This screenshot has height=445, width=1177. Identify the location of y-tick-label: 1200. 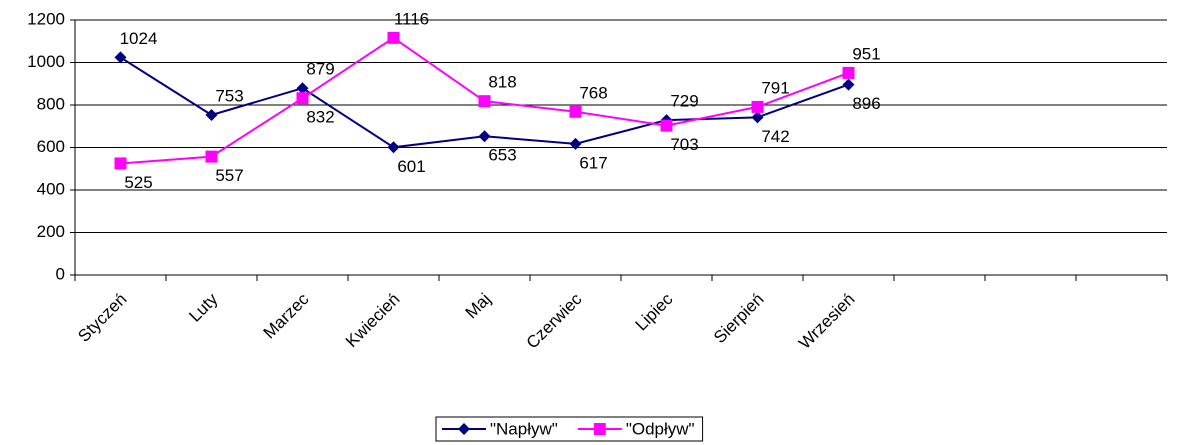
(46, 18).